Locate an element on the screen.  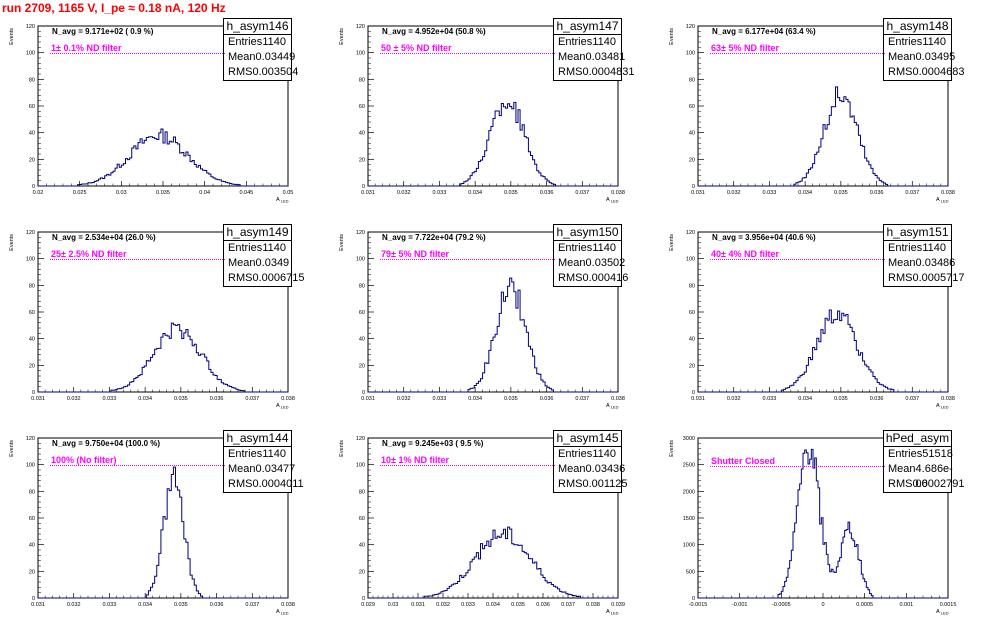
stat-row-entries: Entries 51518 is located at coordinates (918, 454).